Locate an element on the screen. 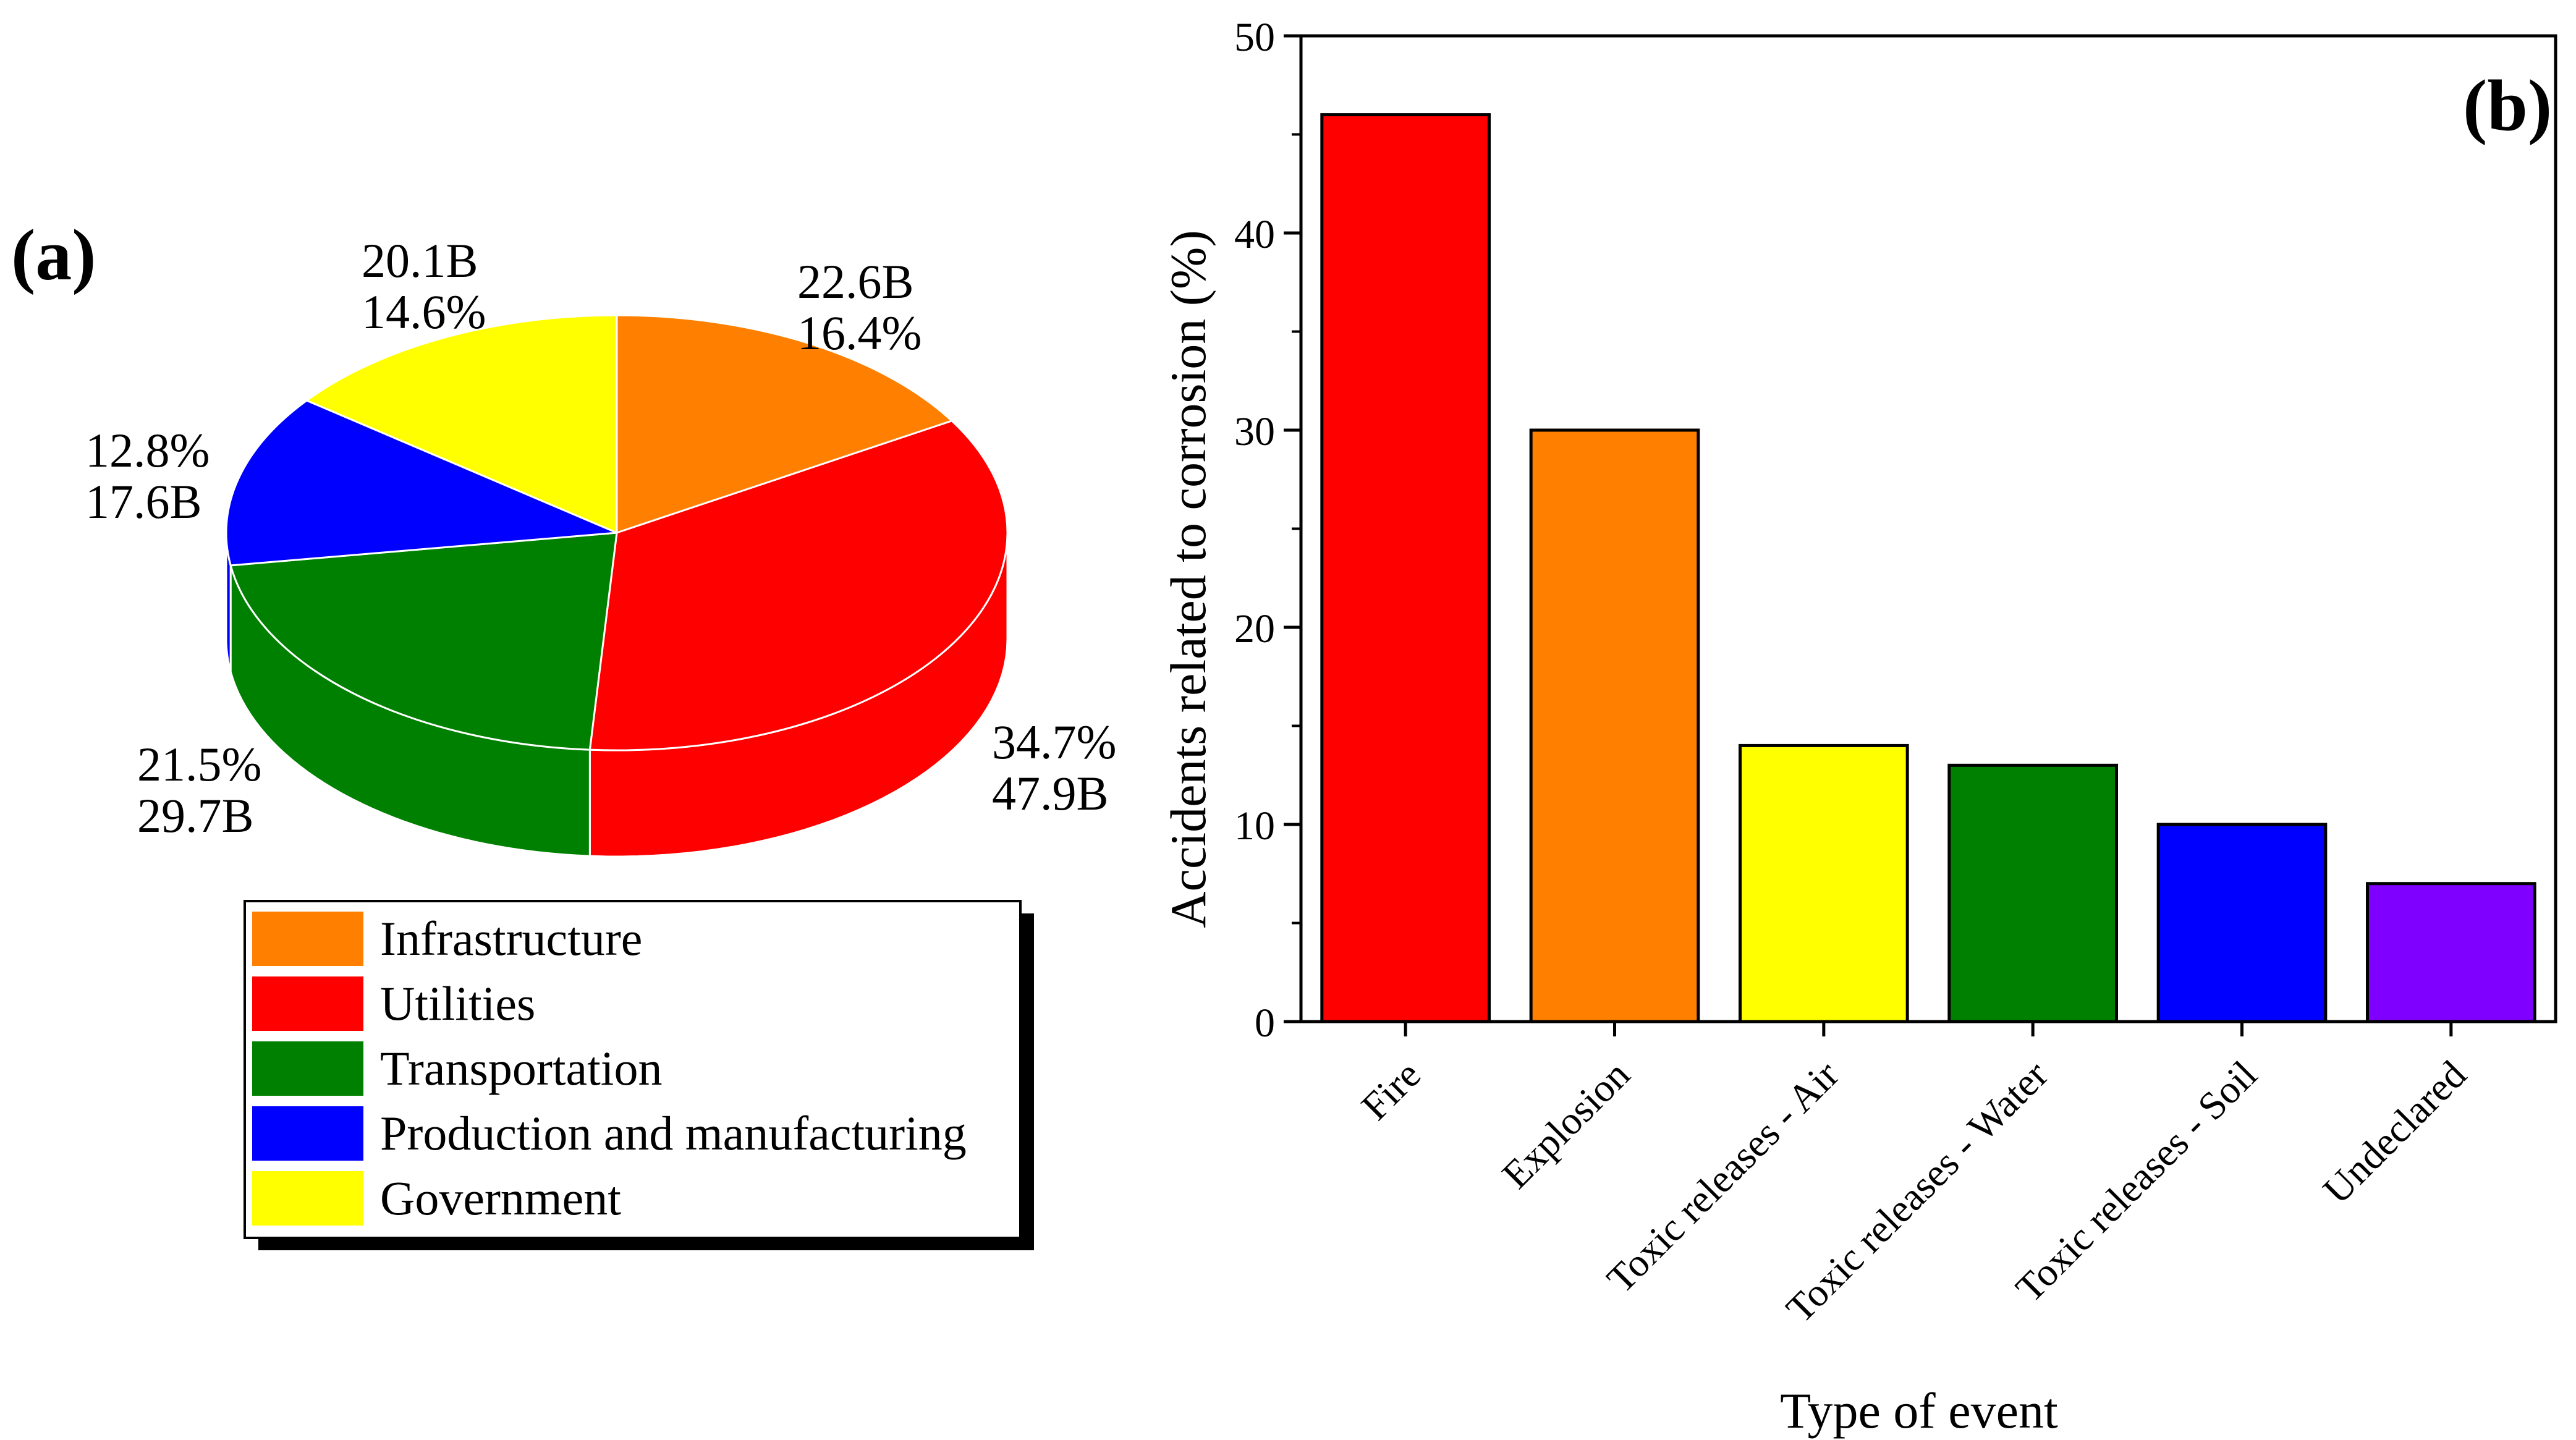 The image size is (2576, 1440). pie-slice-utilities is located at coordinates (798, 586).